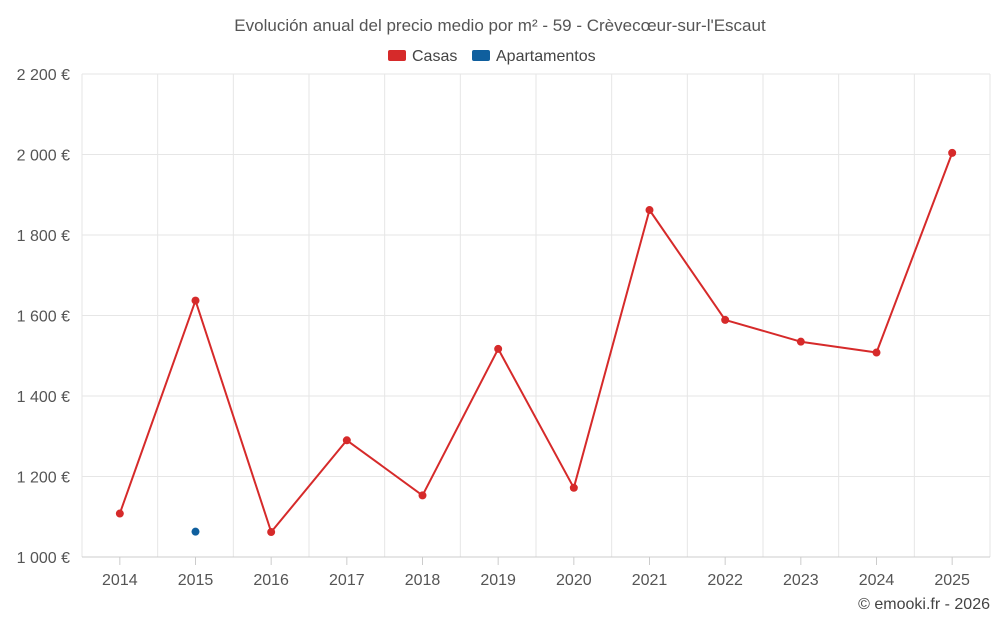  I want to click on y-tick-label: 1 000 €, so click(43, 558).